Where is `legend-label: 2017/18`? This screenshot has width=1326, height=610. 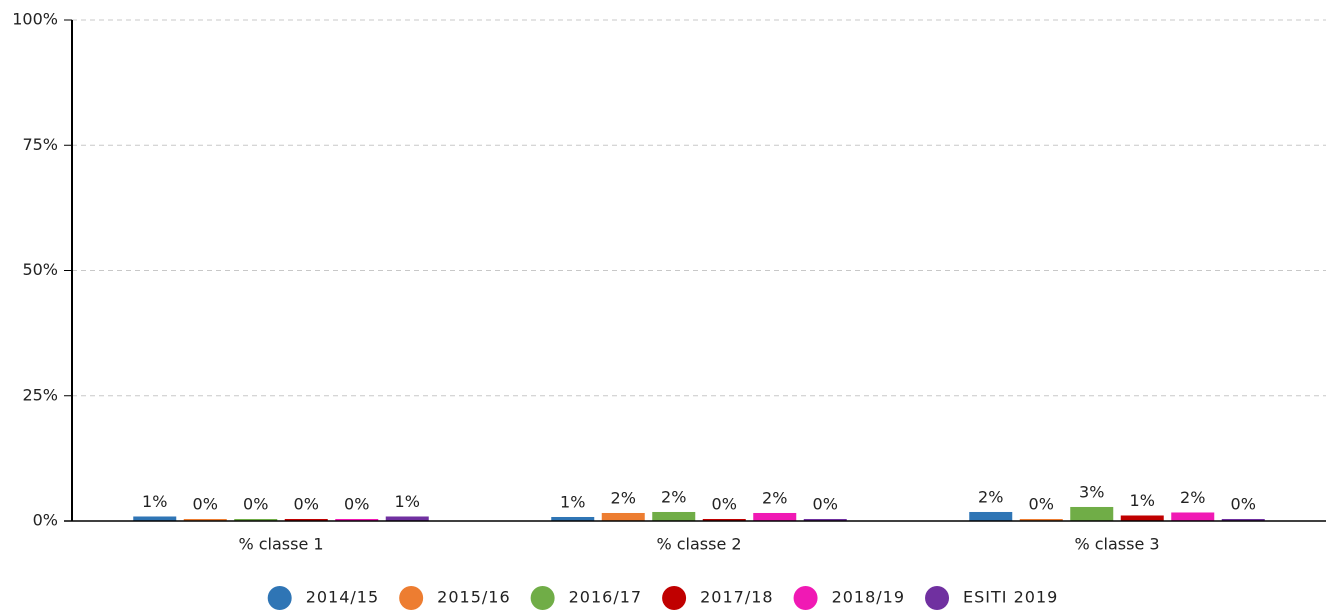 legend-label: 2017/18 is located at coordinates (736, 597).